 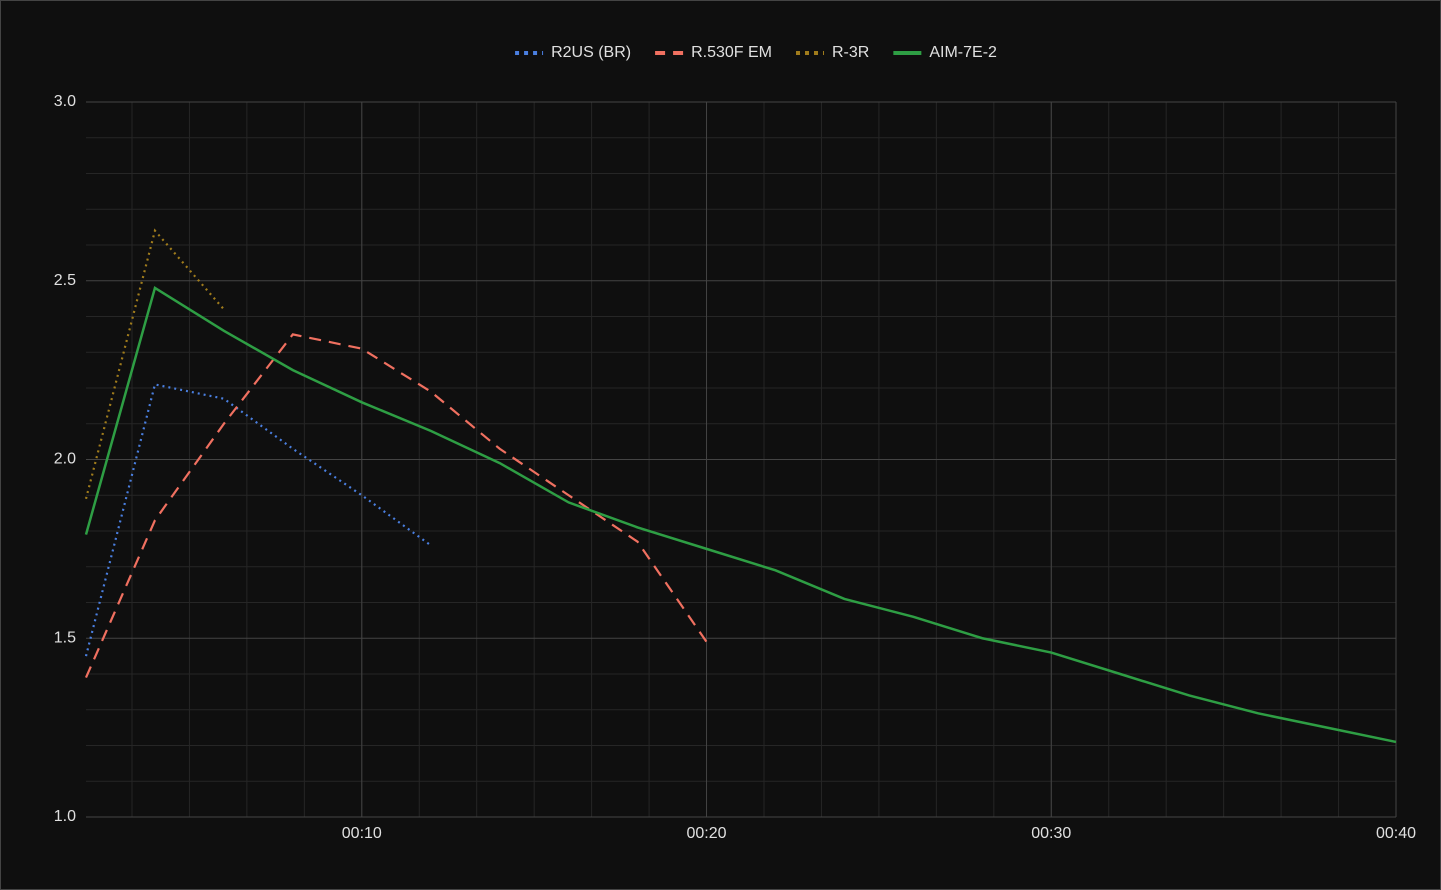 I want to click on y-tick-label: 1.0, so click(x=65, y=816).